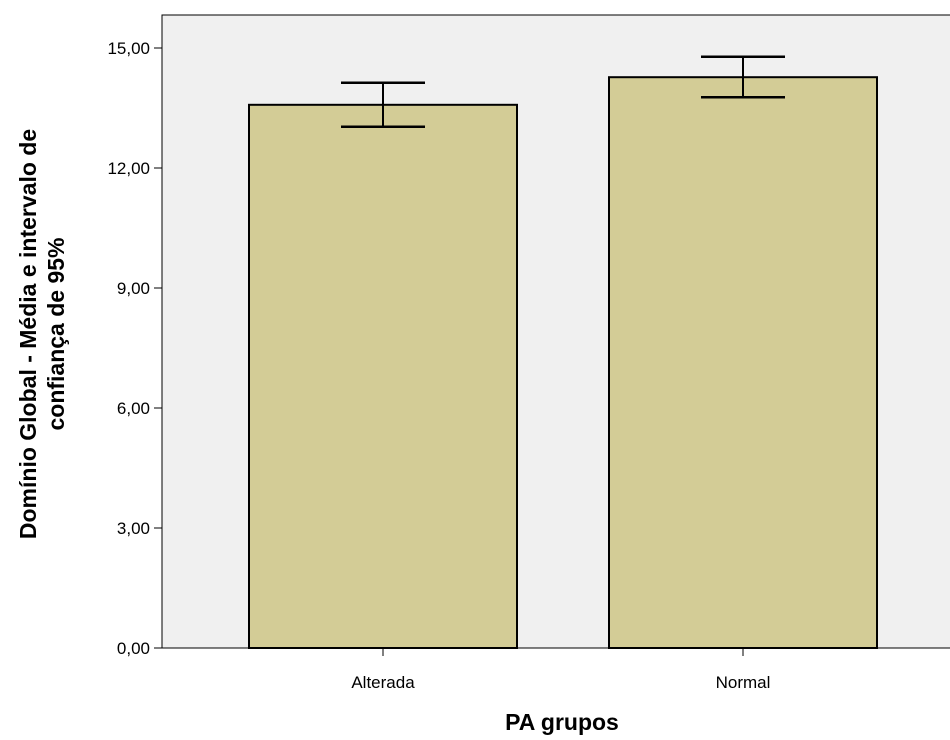 Image resolution: width=950 pixels, height=740 pixels. What do you see at coordinates (383, 682) in the screenshot?
I see `x-tick-label-alterada: Alterada` at bounding box center [383, 682].